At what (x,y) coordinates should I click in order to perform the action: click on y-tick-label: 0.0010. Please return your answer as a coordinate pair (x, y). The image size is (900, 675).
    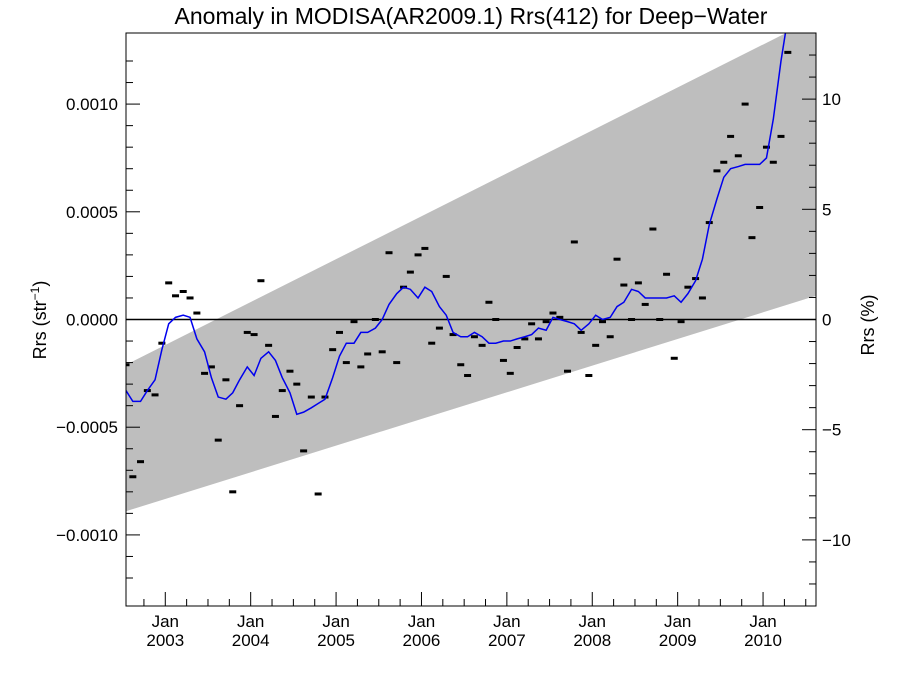
    Looking at the image, I should click on (92, 104).